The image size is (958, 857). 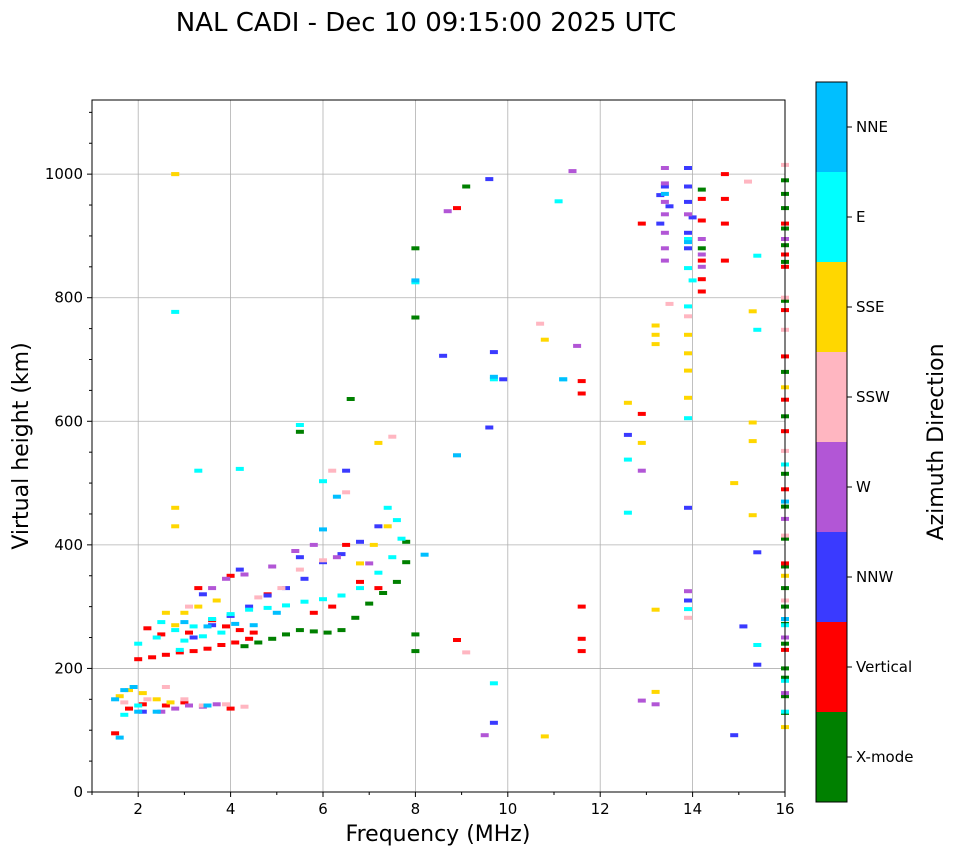 I want to click on y-axis-label: Virtual height (km), so click(x=21, y=445).